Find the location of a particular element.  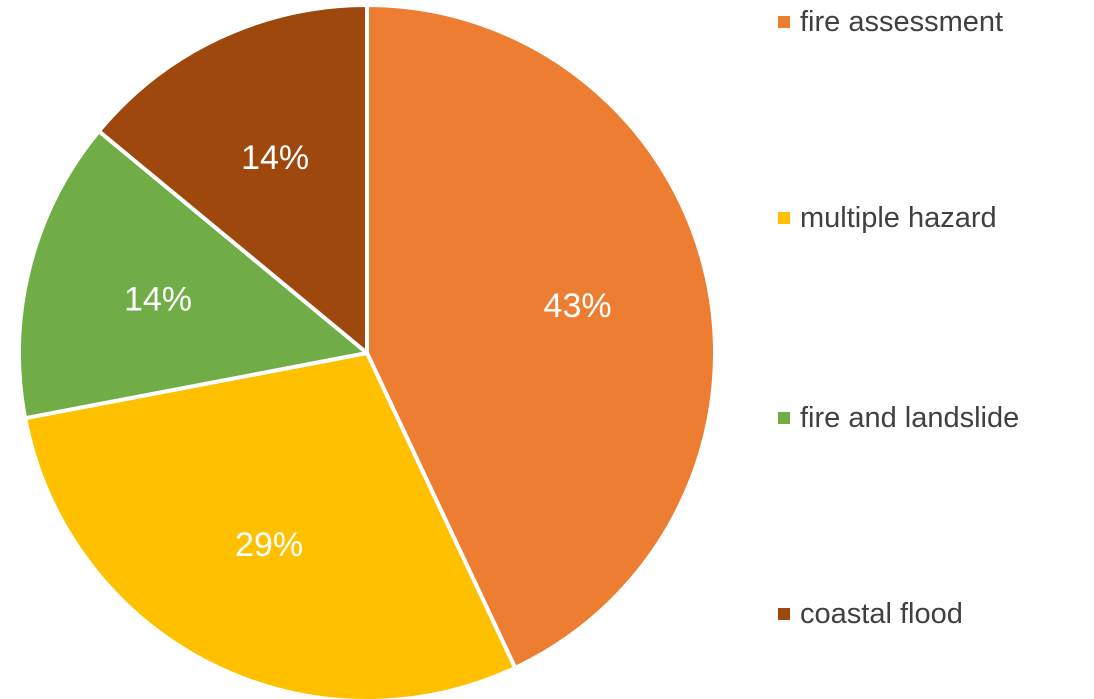

legend-label: fire assessment is located at coordinates (902, 21).